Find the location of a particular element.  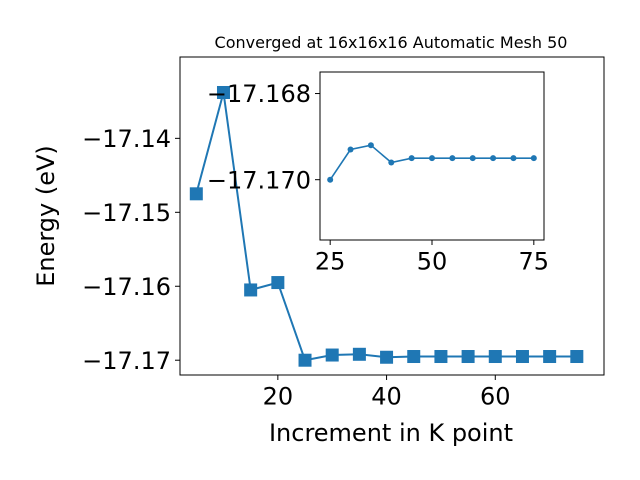

inset-x-axis: 25 50 75 is located at coordinates (432, 258).